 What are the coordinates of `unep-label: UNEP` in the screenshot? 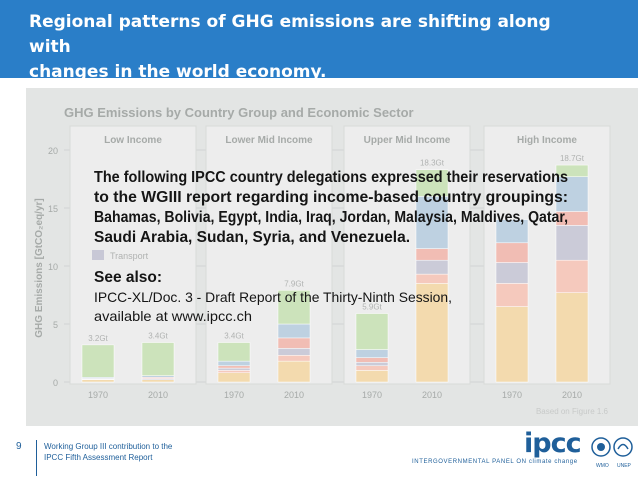 It's located at (624, 466).